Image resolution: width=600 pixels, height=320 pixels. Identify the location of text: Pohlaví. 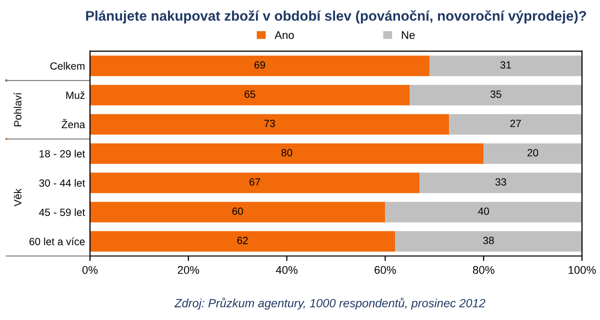
(18, 109).